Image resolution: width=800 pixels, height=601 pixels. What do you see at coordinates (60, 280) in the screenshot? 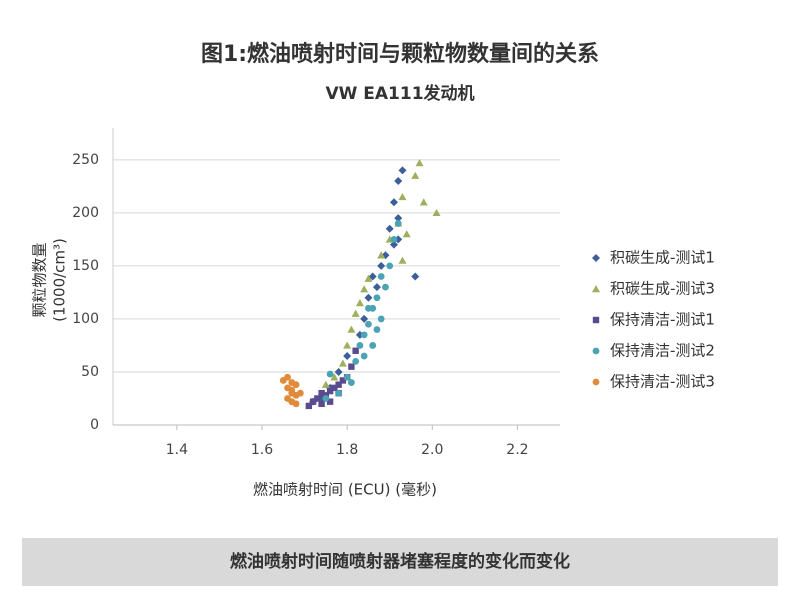
I see `y-axis-label: (1000/cm³)` at bounding box center [60, 280].